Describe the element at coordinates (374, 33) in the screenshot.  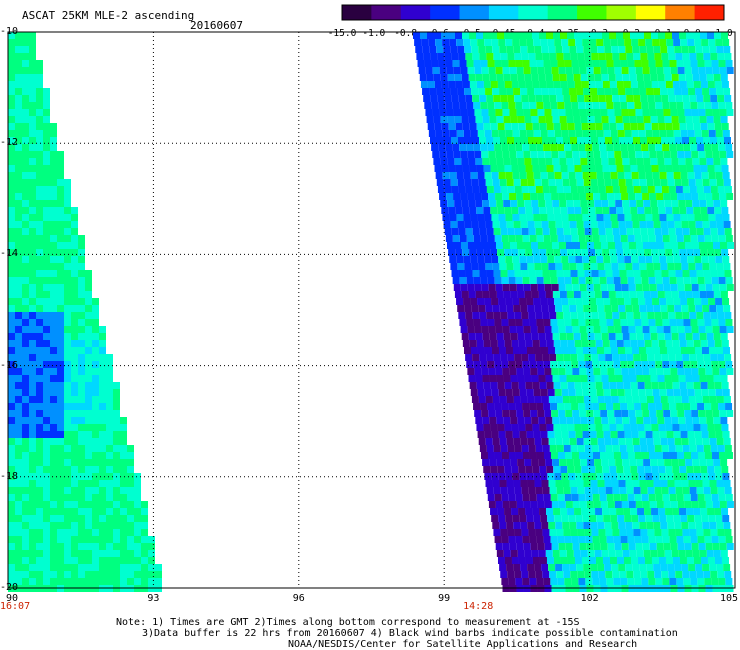
I see `colorbar-label: -1.0` at that location.